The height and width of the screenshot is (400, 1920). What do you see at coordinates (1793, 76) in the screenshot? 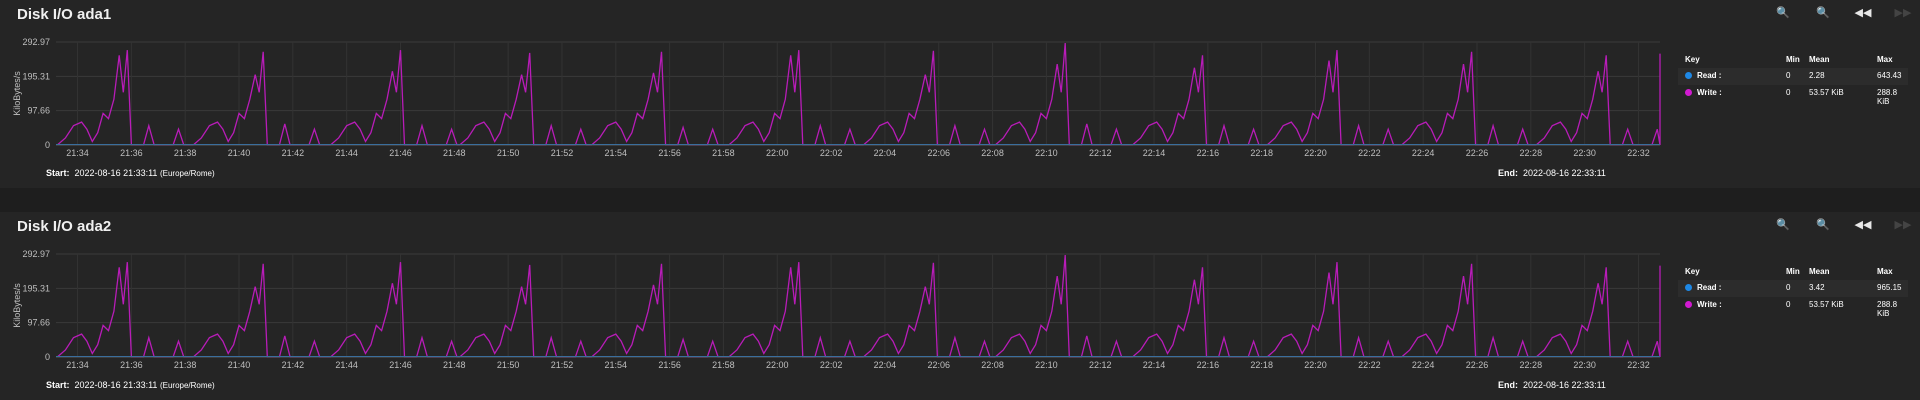
I see `legend-row-read: Read : 0 2.28 643.43` at bounding box center [1793, 76].